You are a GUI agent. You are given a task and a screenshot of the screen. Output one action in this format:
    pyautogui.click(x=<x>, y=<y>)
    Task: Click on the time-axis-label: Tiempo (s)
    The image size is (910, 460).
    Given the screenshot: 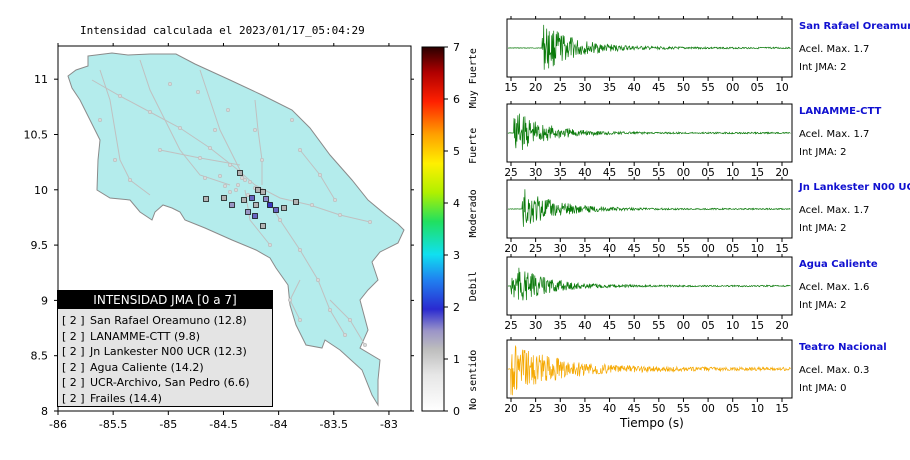 What is the action you would take?
    pyautogui.click(x=652, y=423)
    